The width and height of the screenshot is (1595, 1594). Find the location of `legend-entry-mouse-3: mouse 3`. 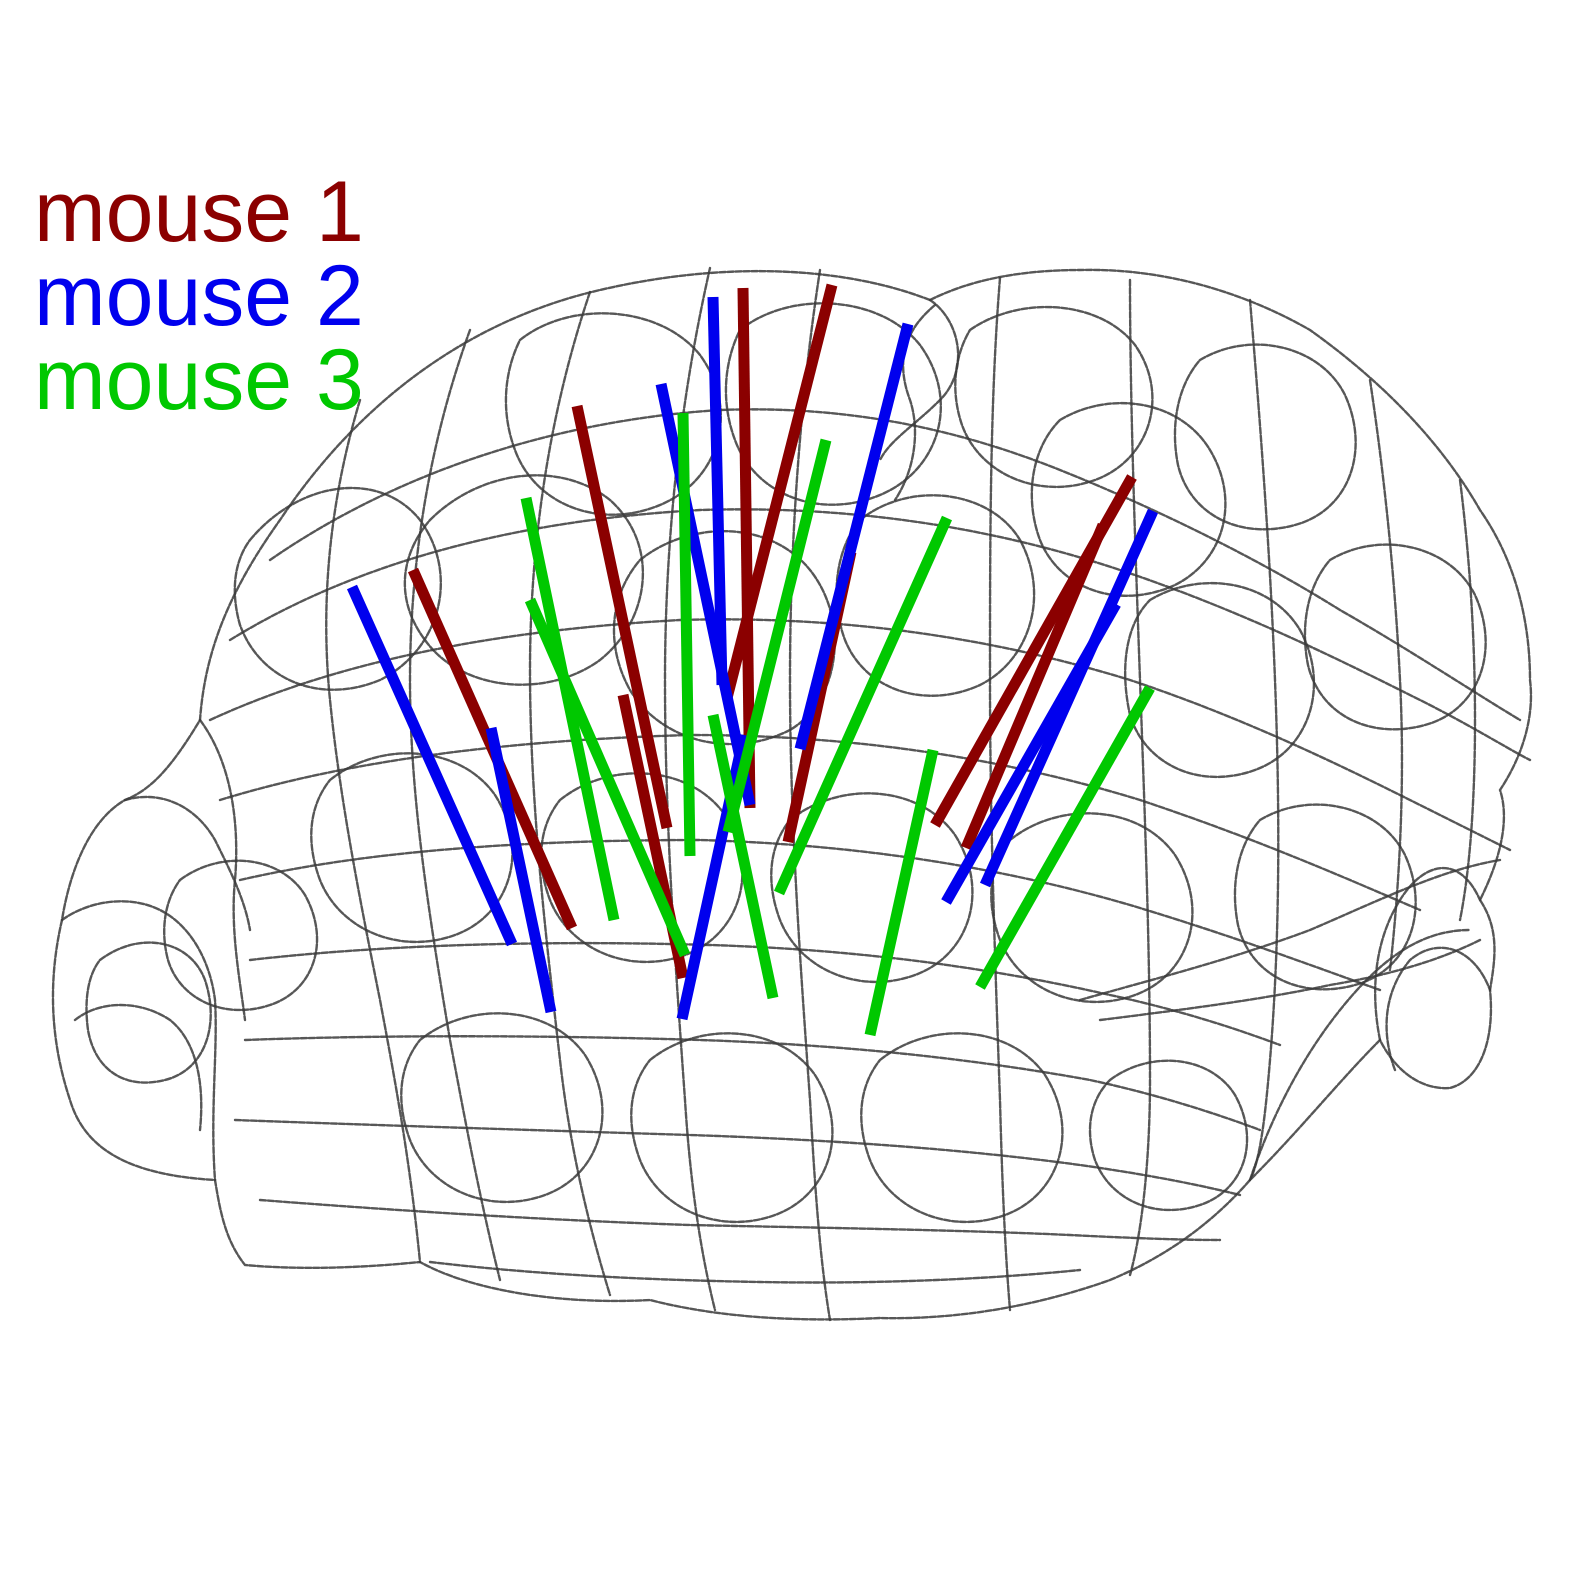

legend-entry-mouse-3: mouse 3 is located at coordinates (199, 380).